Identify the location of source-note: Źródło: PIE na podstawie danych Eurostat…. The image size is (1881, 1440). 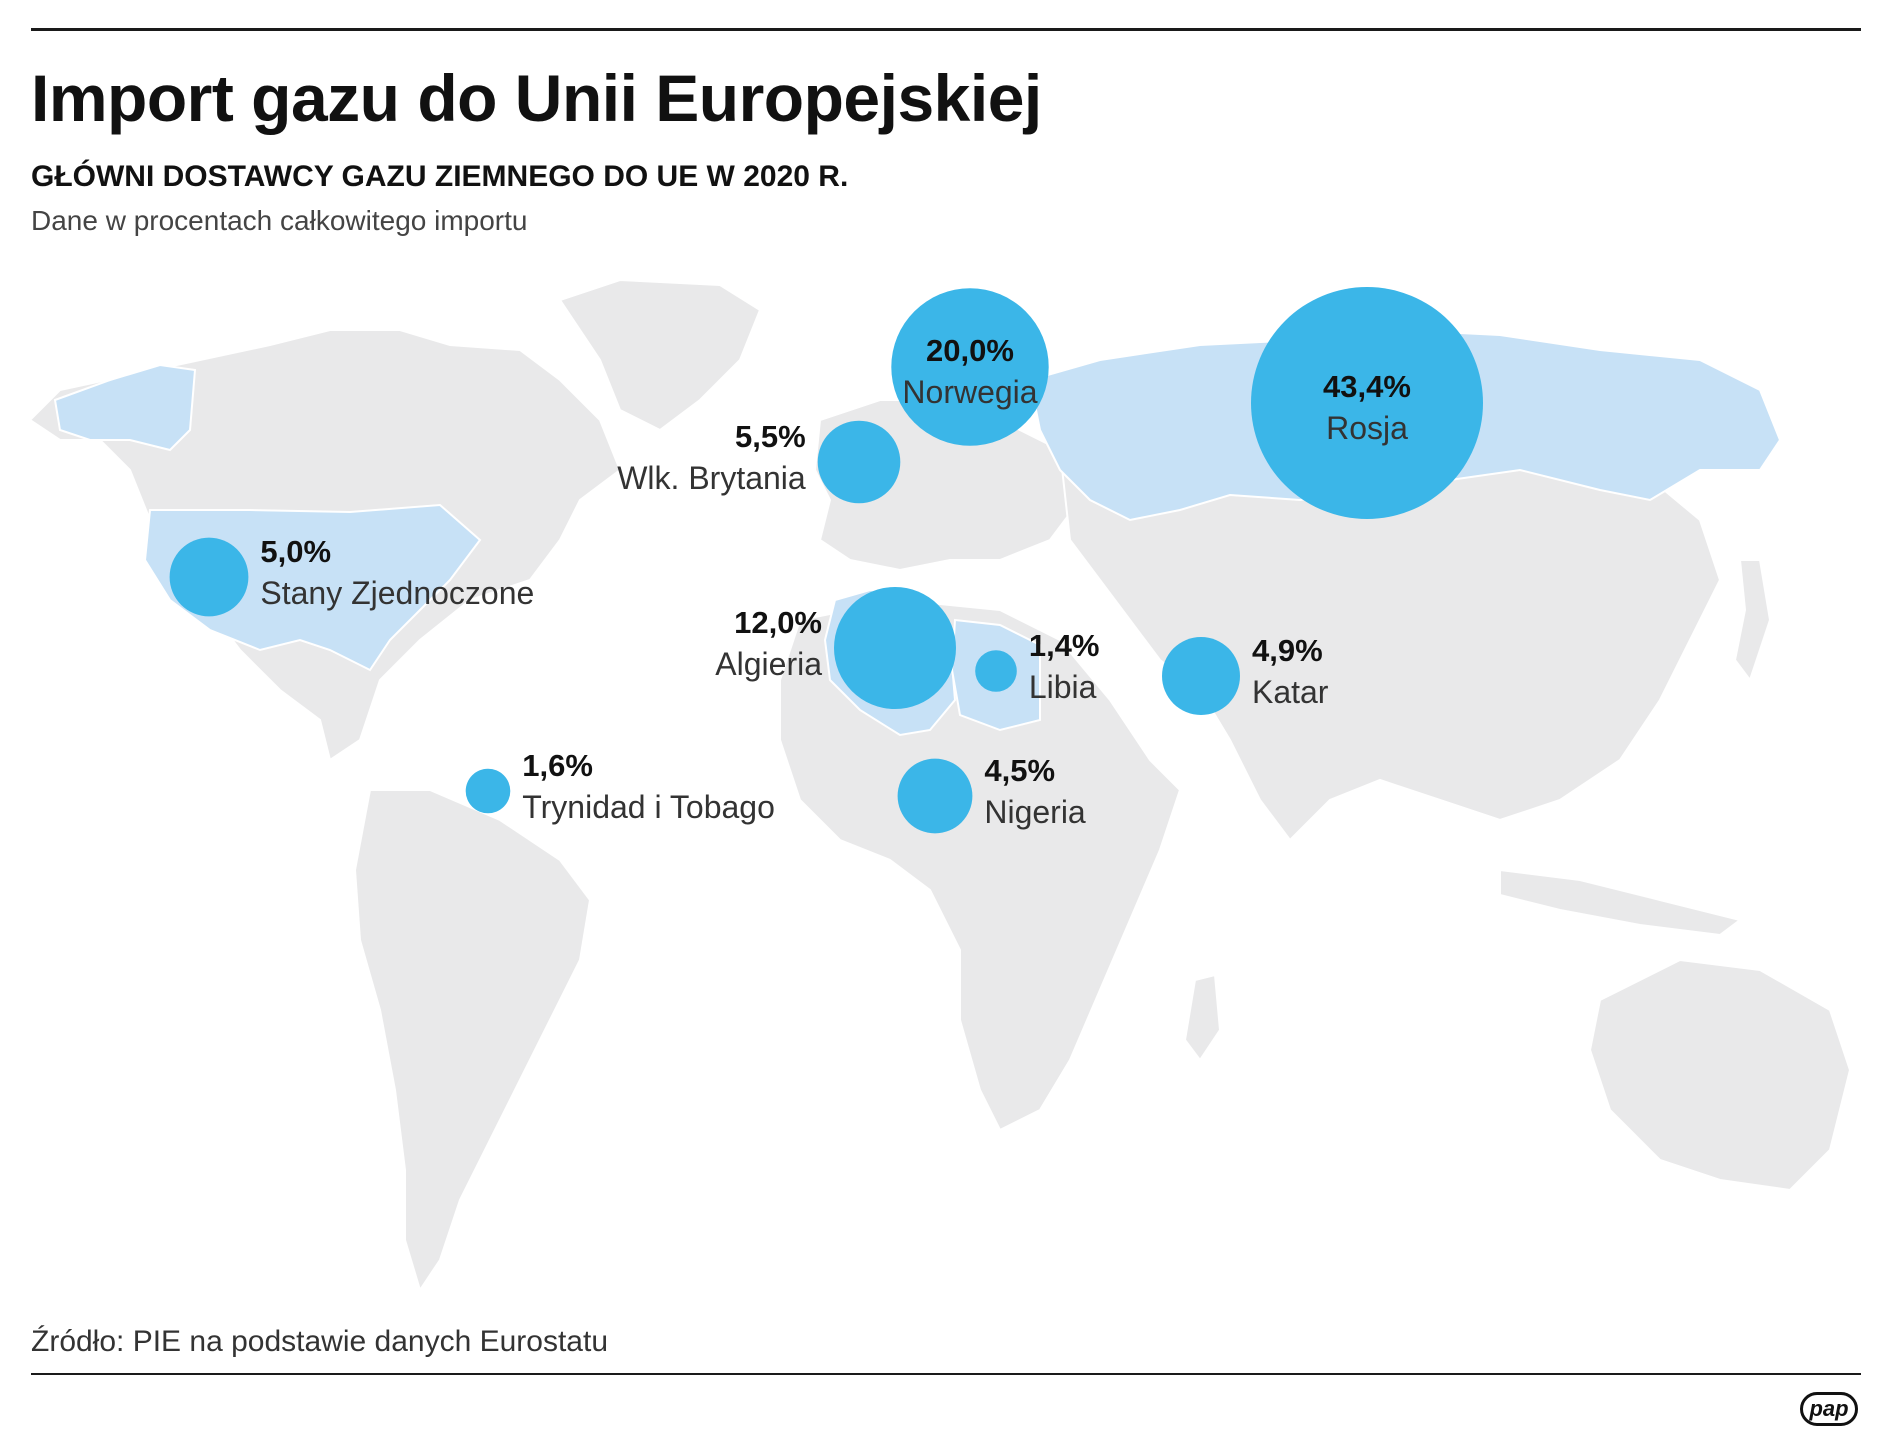
(320, 1341).